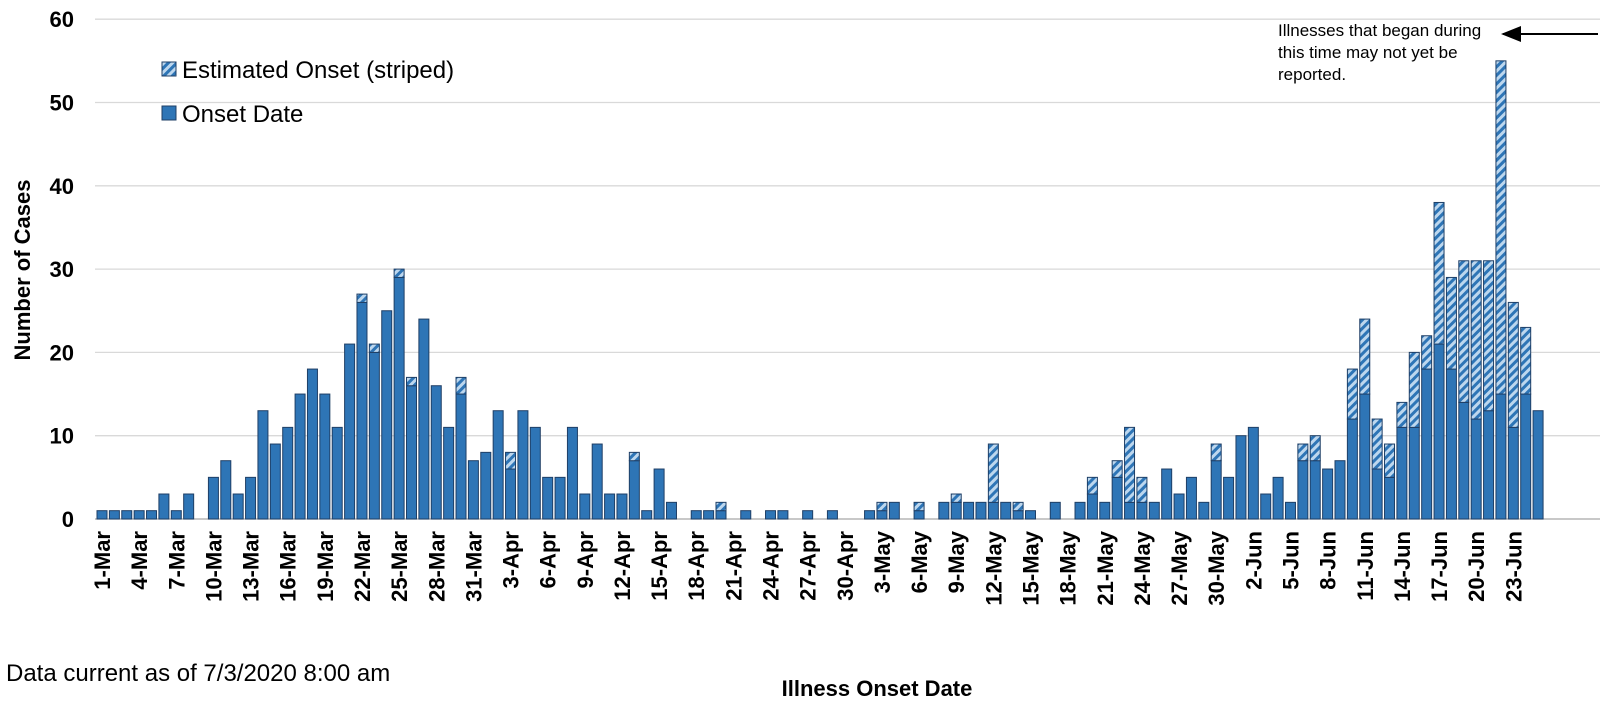 The image size is (1600, 706). What do you see at coordinates (176, 560) in the screenshot?
I see `x-tick-label: 7-Mar` at bounding box center [176, 560].